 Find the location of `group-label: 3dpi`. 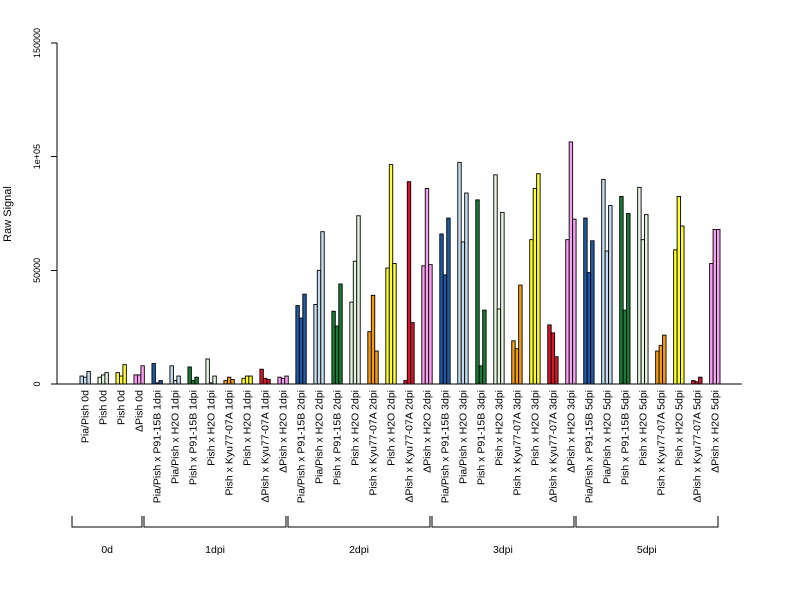

group-label: 3dpi is located at coordinates (503, 550).